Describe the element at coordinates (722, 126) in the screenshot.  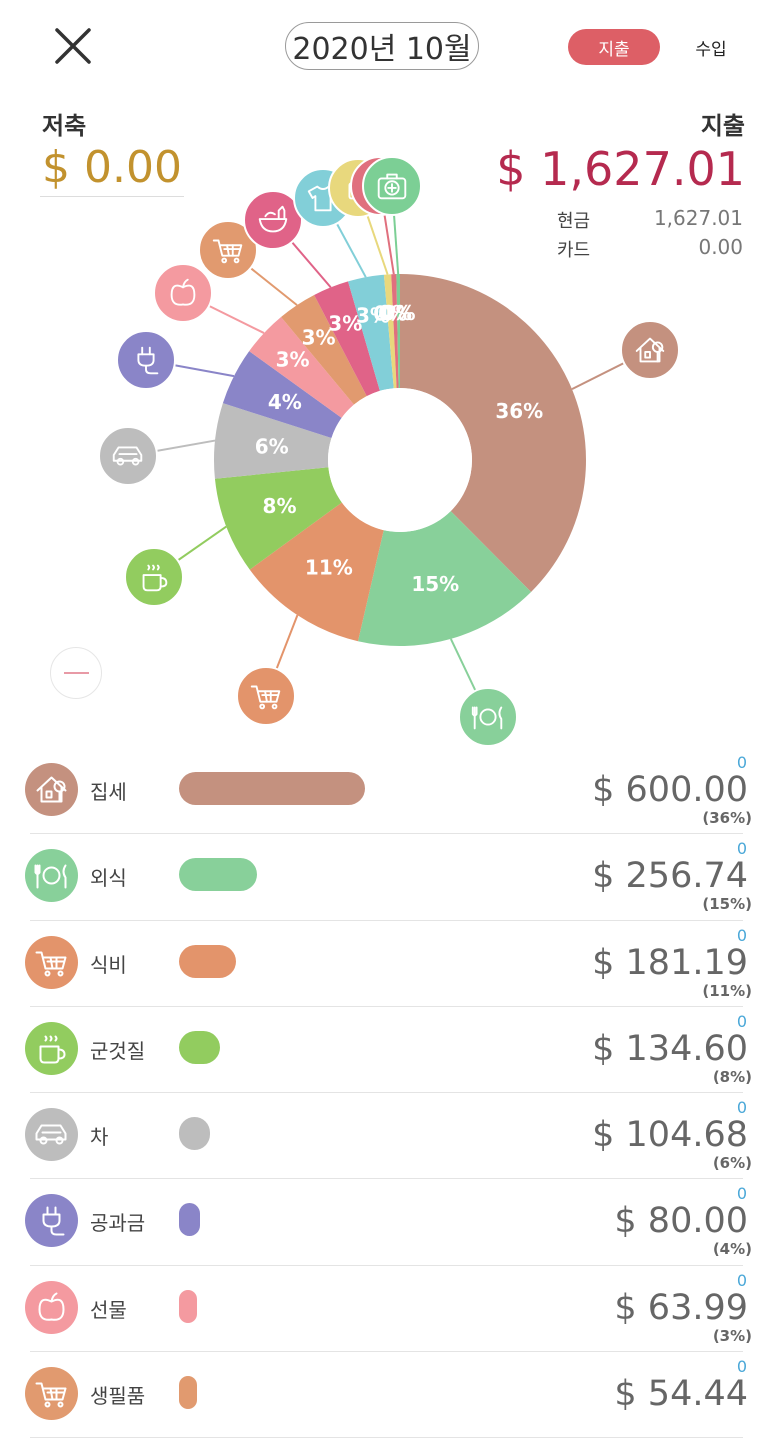
I see `expense-label: 지출` at that location.